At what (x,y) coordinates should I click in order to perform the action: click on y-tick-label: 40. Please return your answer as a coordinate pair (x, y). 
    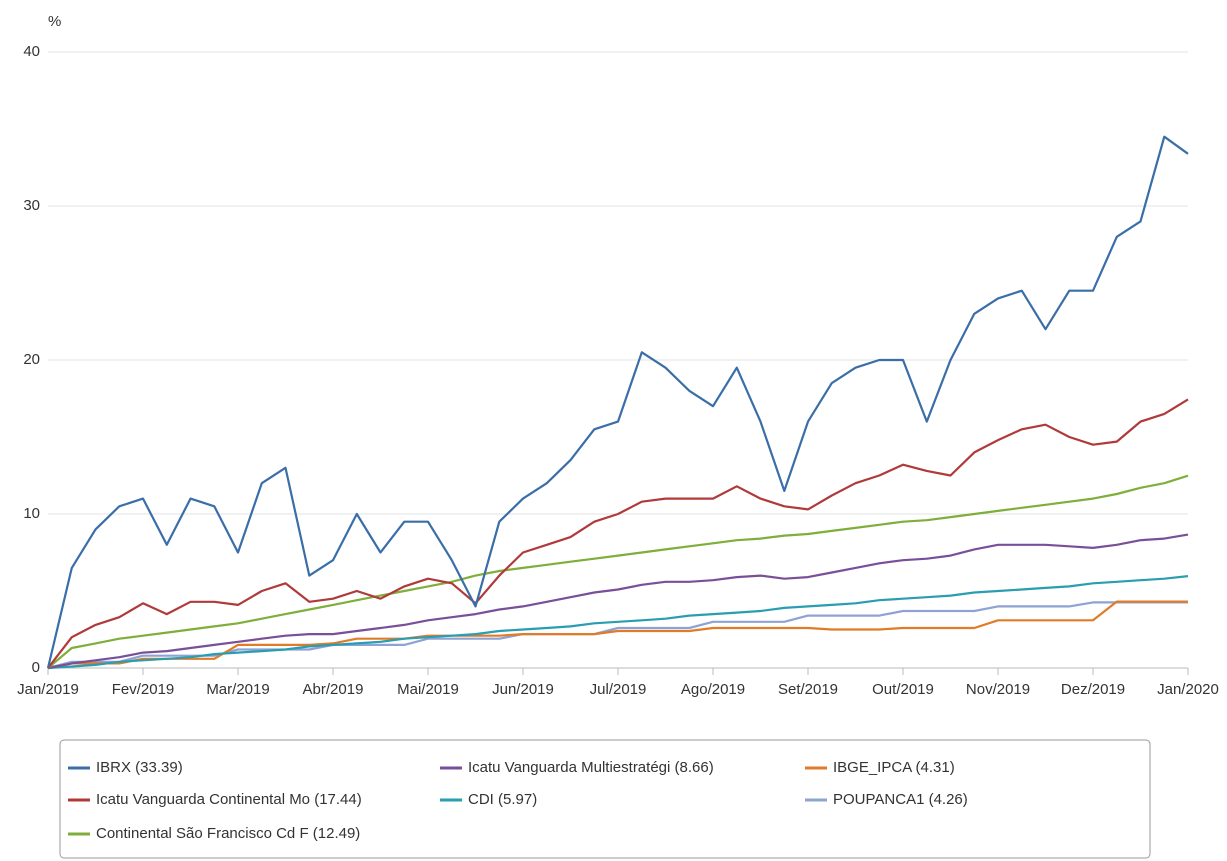
    Looking at the image, I should click on (31, 51).